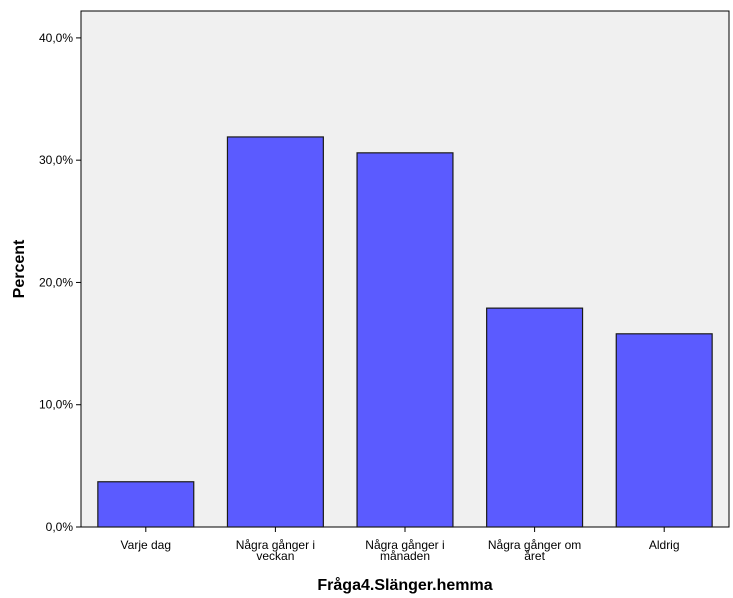  What do you see at coordinates (60, 527) in the screenshot?
I see `y-tick-label: 0,0%` at bounding box center [60, 527].